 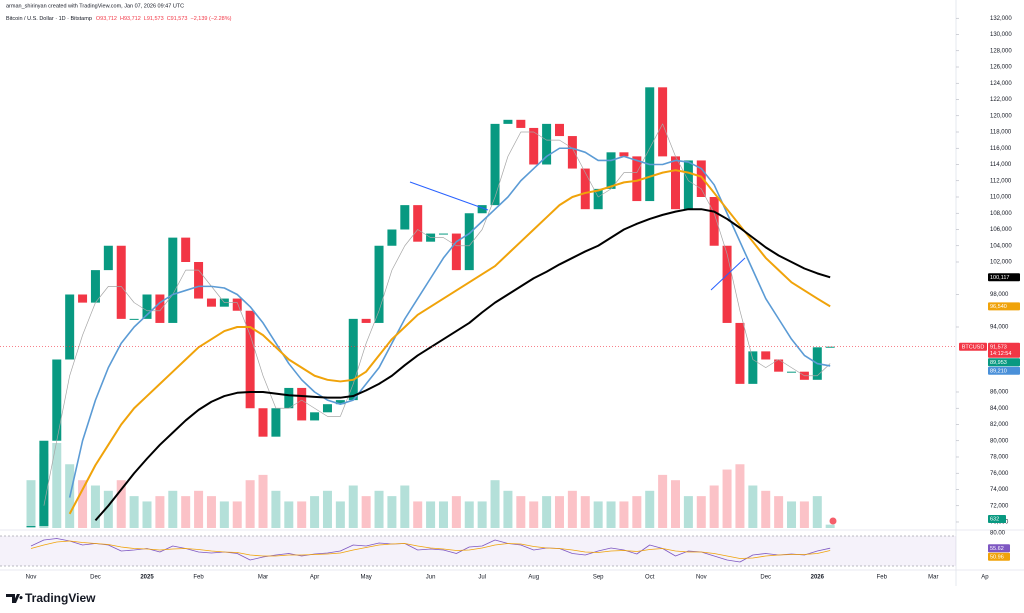 What do you see at coordinates (51, 598) in the screenshot?
I see `logo: TradingView` at bounding box center [51, 598].